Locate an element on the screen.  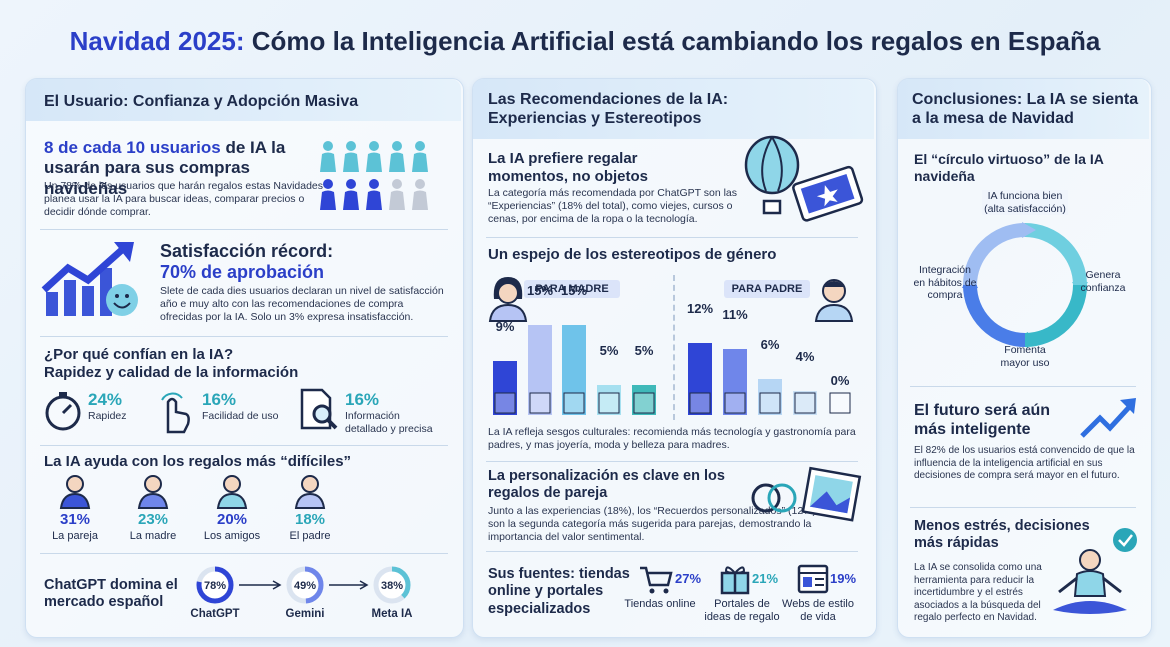
gender-title: Un espejo de los estereotipos de género is located at coordinates (632, 254).